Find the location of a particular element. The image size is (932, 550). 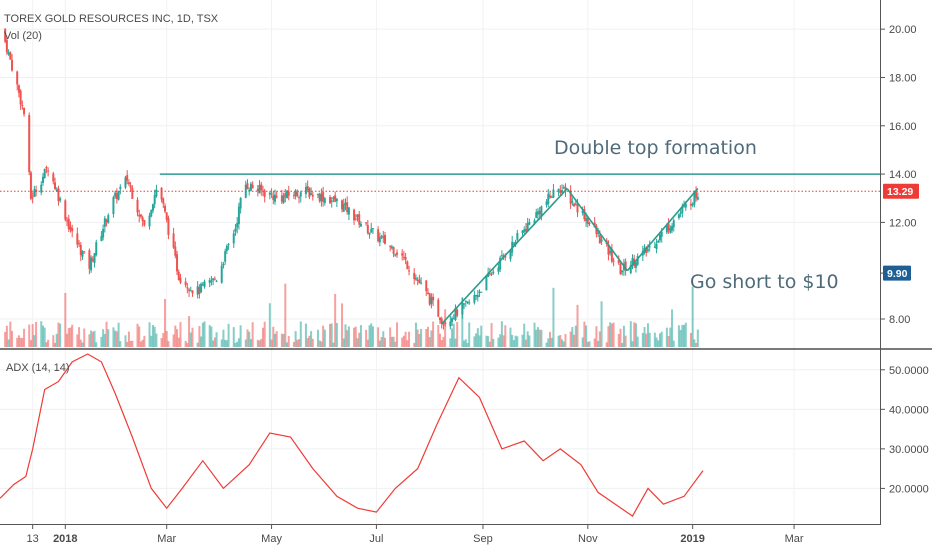

adx-label: ADX (14, 14) is located at coordinates (38, 368).